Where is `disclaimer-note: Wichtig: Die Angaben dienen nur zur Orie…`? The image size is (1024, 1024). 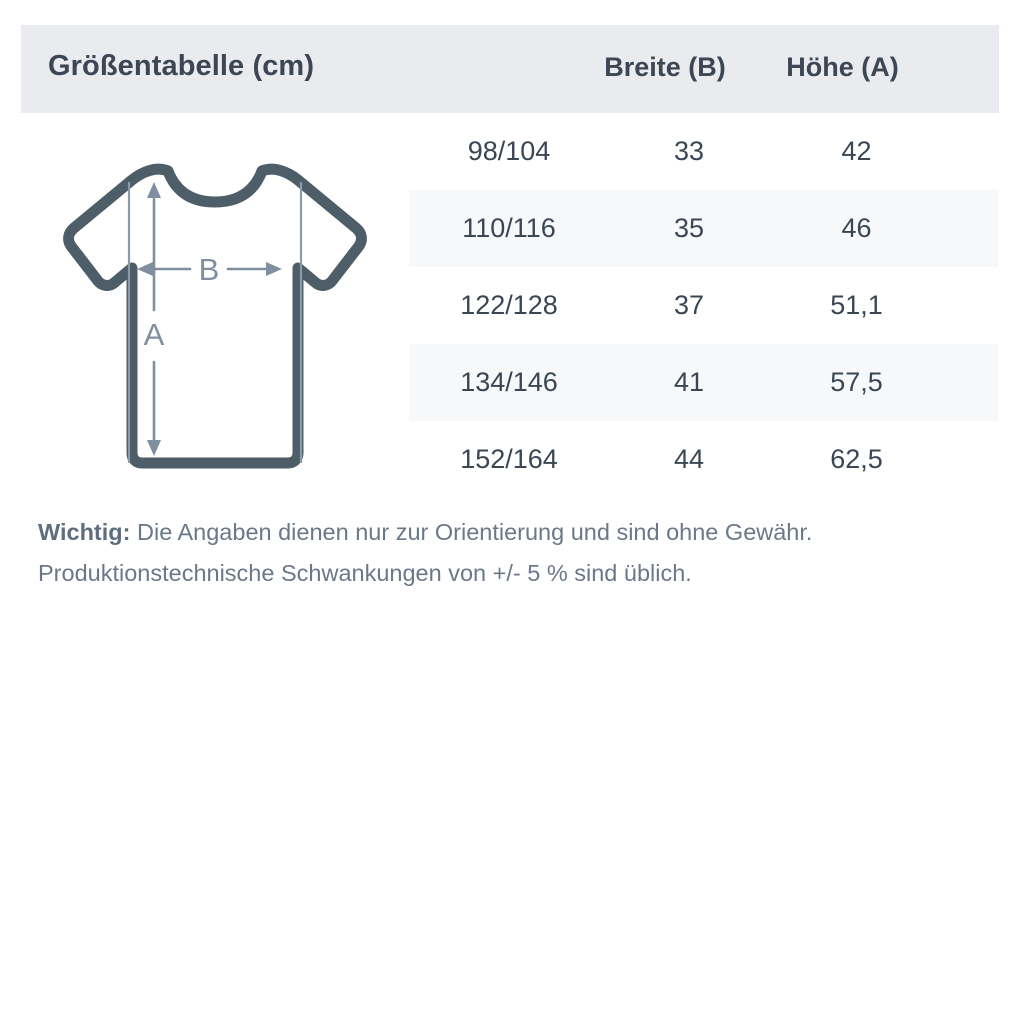
disclaimer-note: Wichtig: Die Angaben dienen nur zur Orie… is located at coordinates (518, 553).